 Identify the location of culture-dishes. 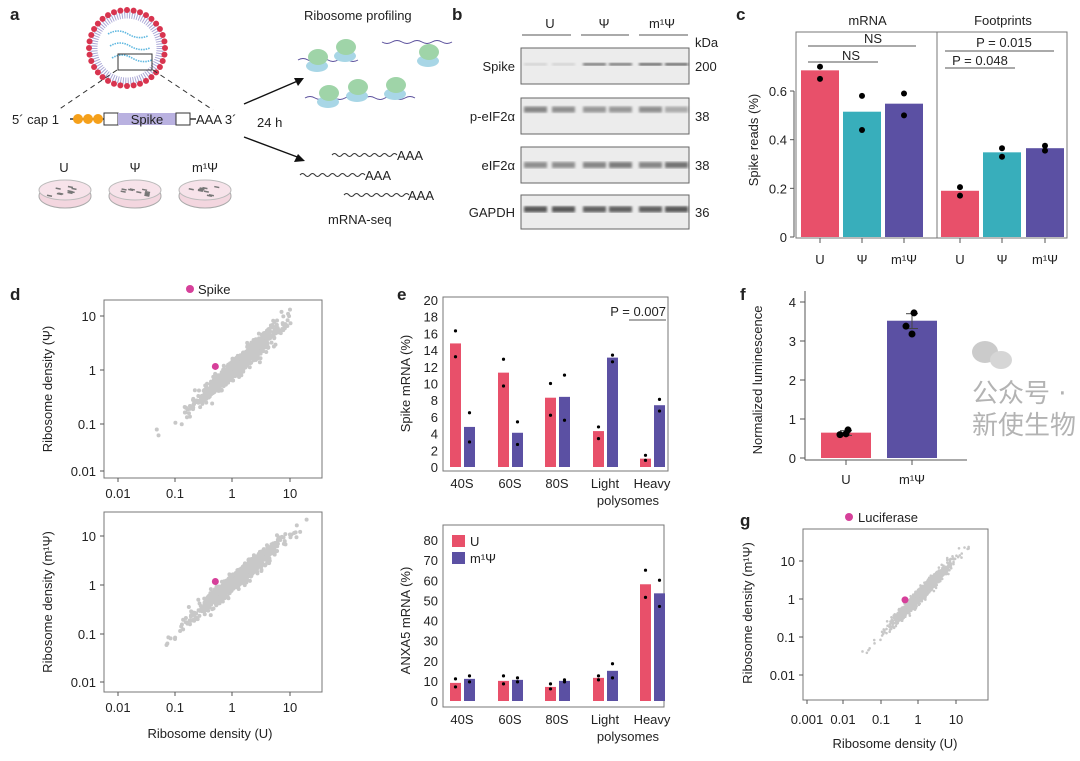
(135, 194).